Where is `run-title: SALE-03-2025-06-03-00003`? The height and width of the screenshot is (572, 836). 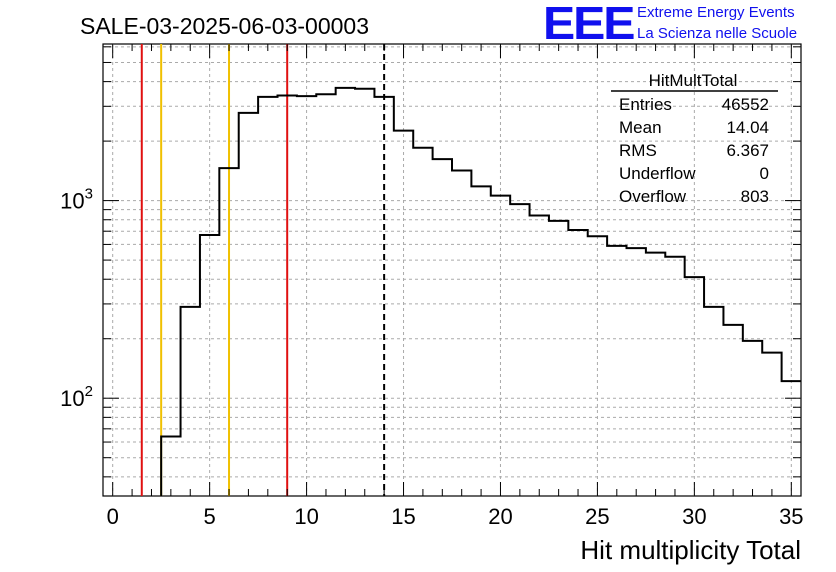
run-title: SALE-03-2025-06-03-00003 is located at coordinates (224, 26).